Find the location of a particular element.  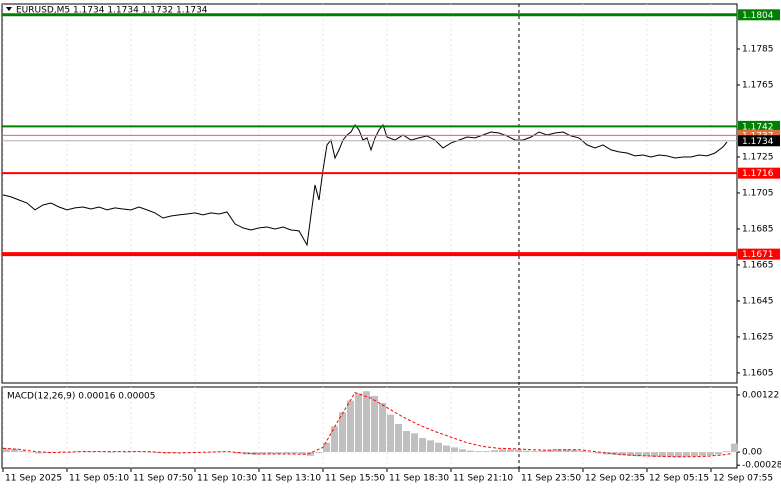

y-tick-label: 1.1625 is located at coordinates (758, 337).